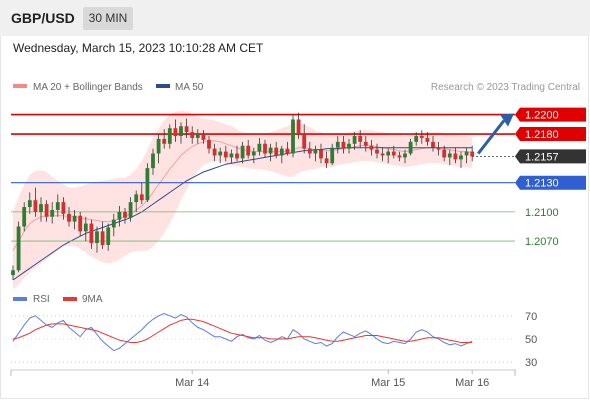 The image size is (590, 400). What do you see at coordinates (163, 86) in the screenshot?
I see `ma50-legend-swatch` at bounding box center [163, 86].